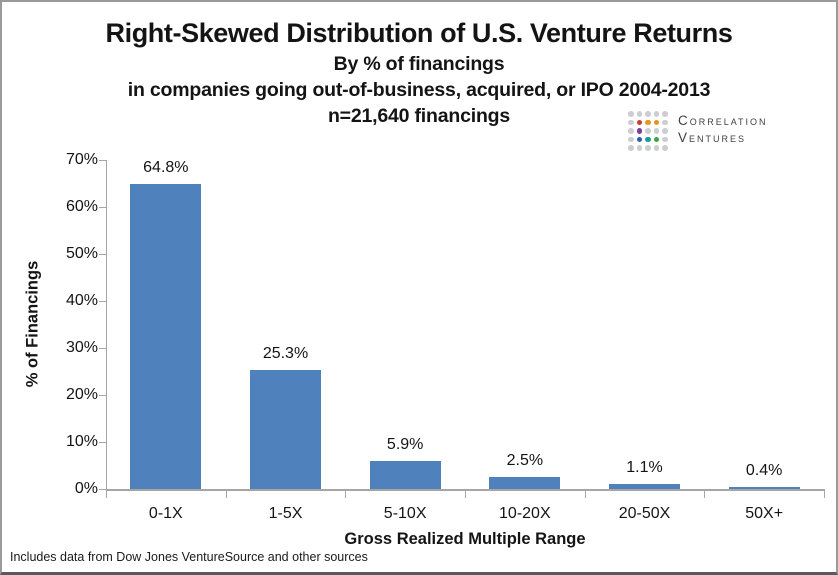 The width and height of the screenshot is (838, 575). I want to click on y-tick-label: 40%, so click(81, 300).